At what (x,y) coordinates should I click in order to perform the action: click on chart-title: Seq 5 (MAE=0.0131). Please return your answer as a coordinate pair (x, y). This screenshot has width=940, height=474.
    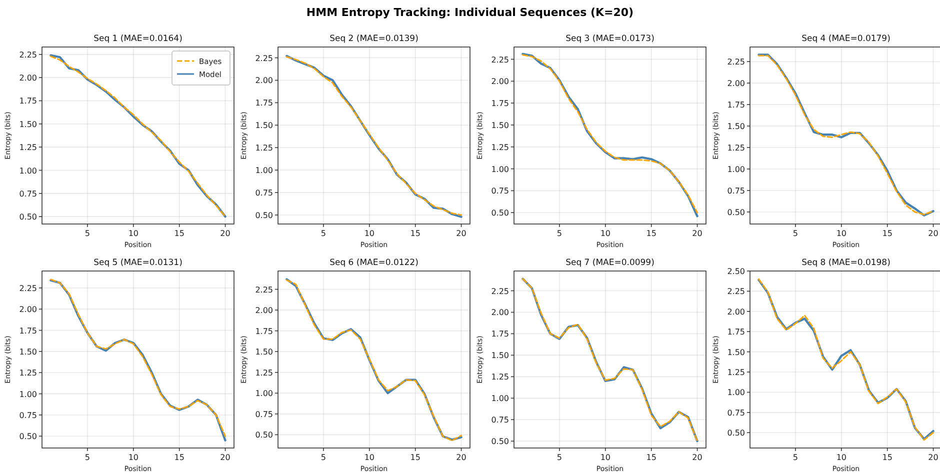
    Looking at the image, I should click on (138, 263).